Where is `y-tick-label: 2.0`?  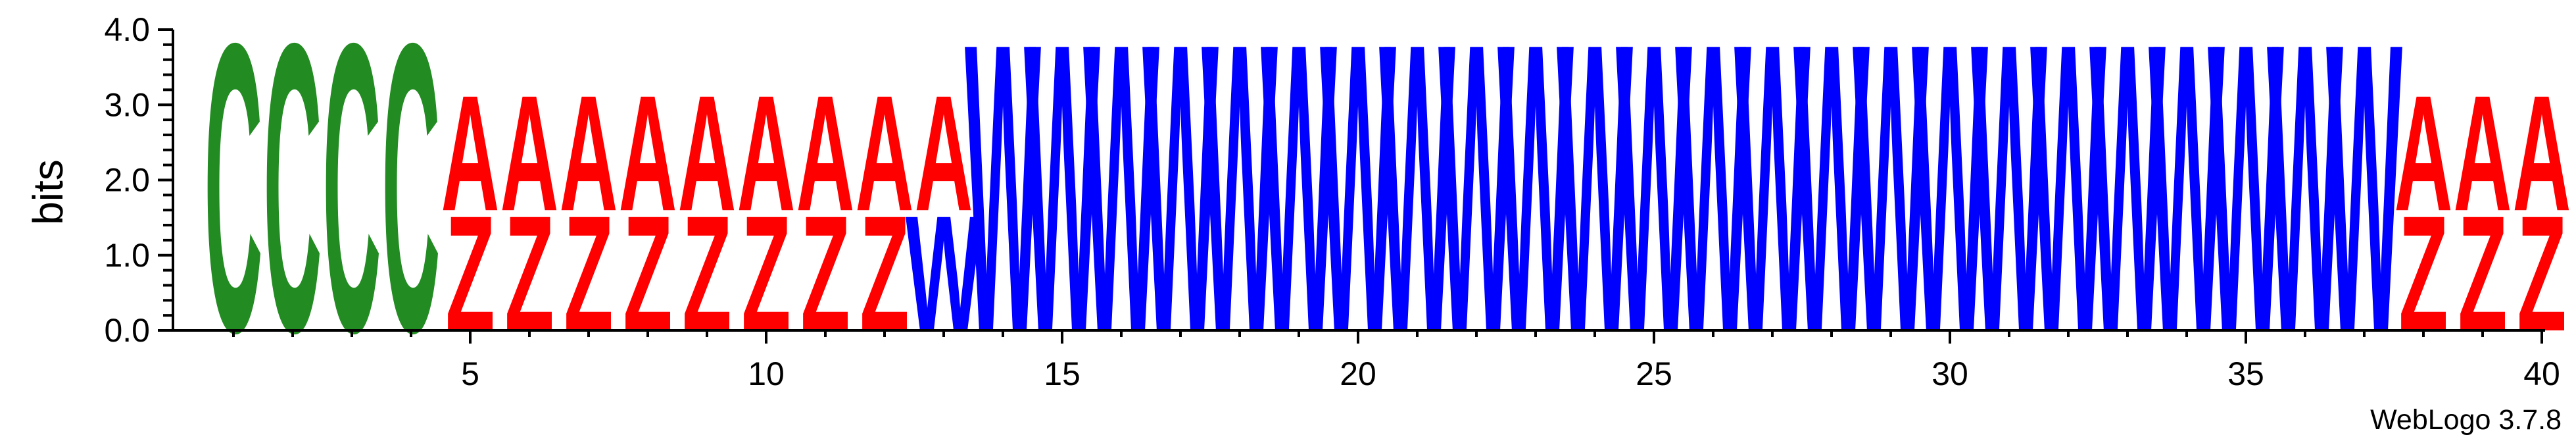 y-tick-label: 2.0 is located at coordinates (127, 181).